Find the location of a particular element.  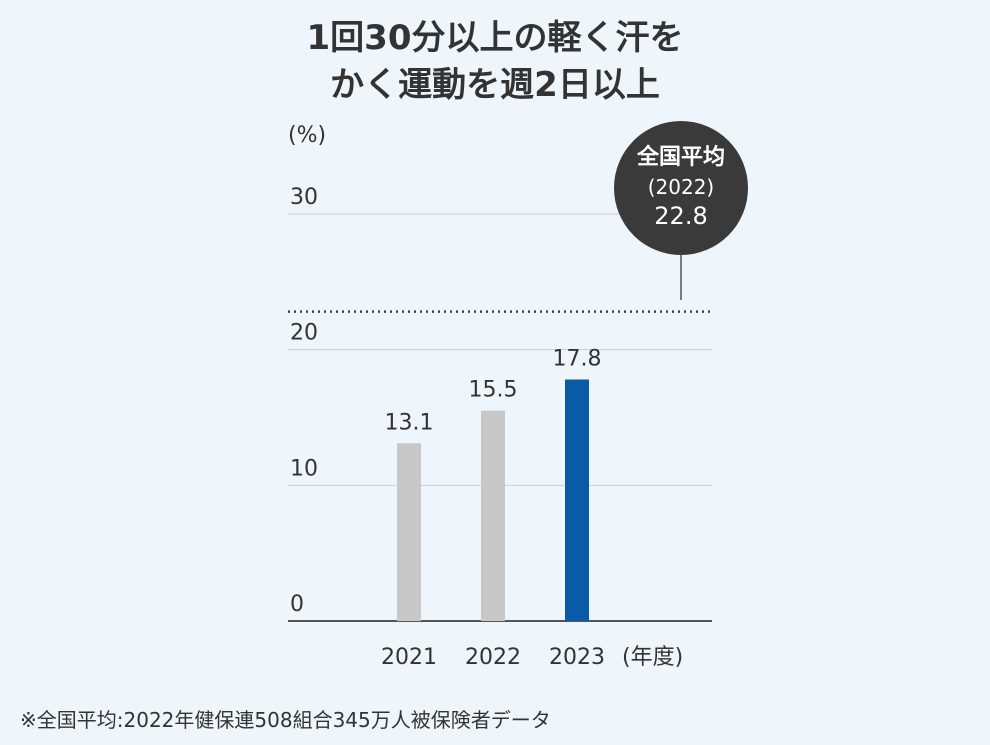

x-tick-label: 2021 is located at coordinates (409, 657).